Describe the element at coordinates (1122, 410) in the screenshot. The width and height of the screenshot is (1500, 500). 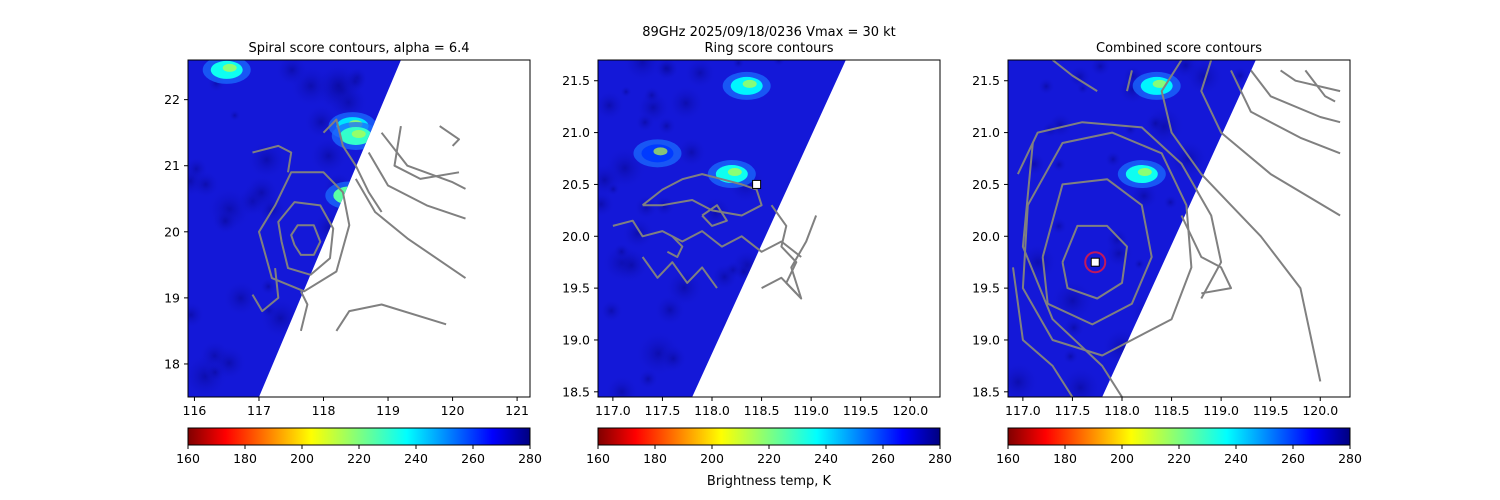
I see `x-tick-label: 118.0` at that location.